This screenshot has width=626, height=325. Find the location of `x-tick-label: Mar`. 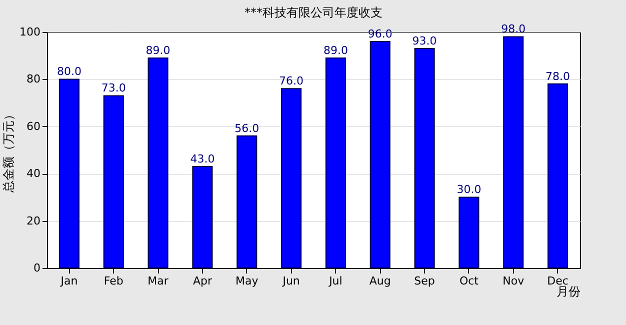

x-tick-label: Mar is located at coordinates (158, 281).